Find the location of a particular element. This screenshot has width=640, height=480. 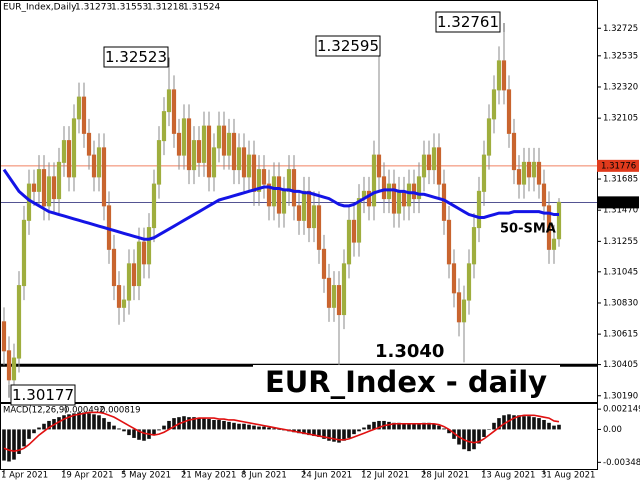

x-tick-label: 13 Aug 2021 is located at coordinates (508, 475).